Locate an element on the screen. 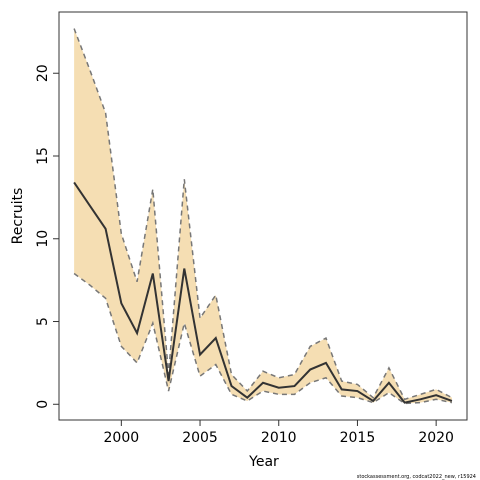 The width and height of the screenshot is (480, 480). x-axis-label: Year is located at coordinates (263, 462).